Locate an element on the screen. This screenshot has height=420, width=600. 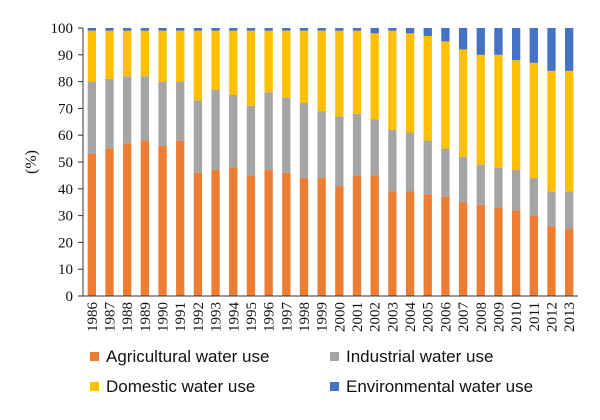
x-tick-label: 2006 is located at coordinates (446, 317).